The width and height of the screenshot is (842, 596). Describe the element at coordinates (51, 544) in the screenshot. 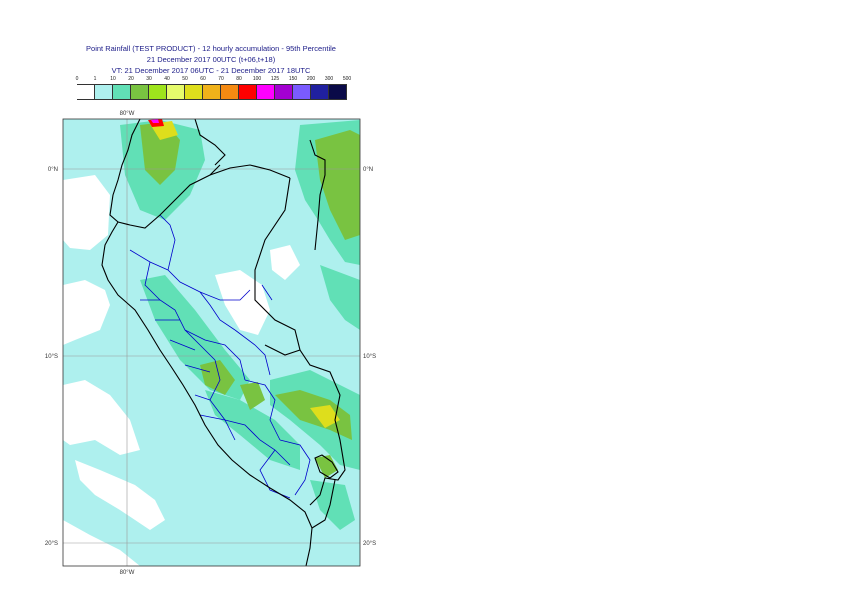

I see `lat-label-left-20s: 20°S` at that location.